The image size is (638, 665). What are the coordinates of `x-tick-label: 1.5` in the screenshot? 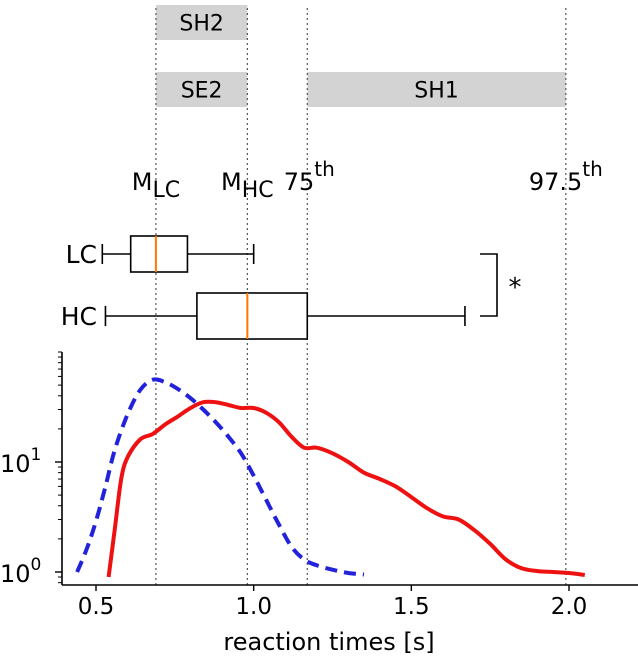 It's located at (411, 607).